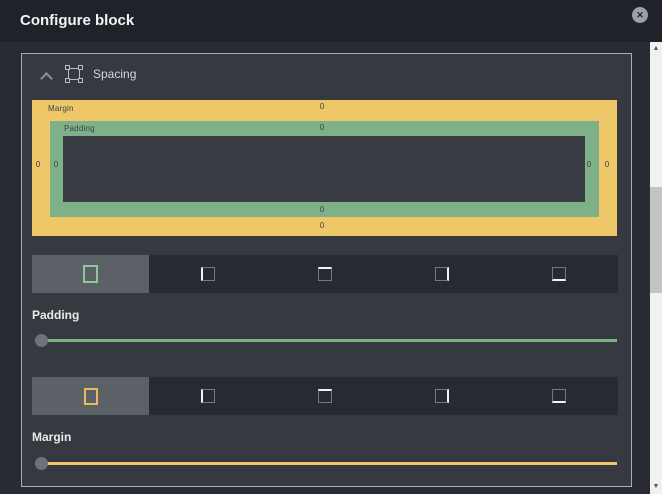  I want to click on margin-side-top-button, so click(324, 396).